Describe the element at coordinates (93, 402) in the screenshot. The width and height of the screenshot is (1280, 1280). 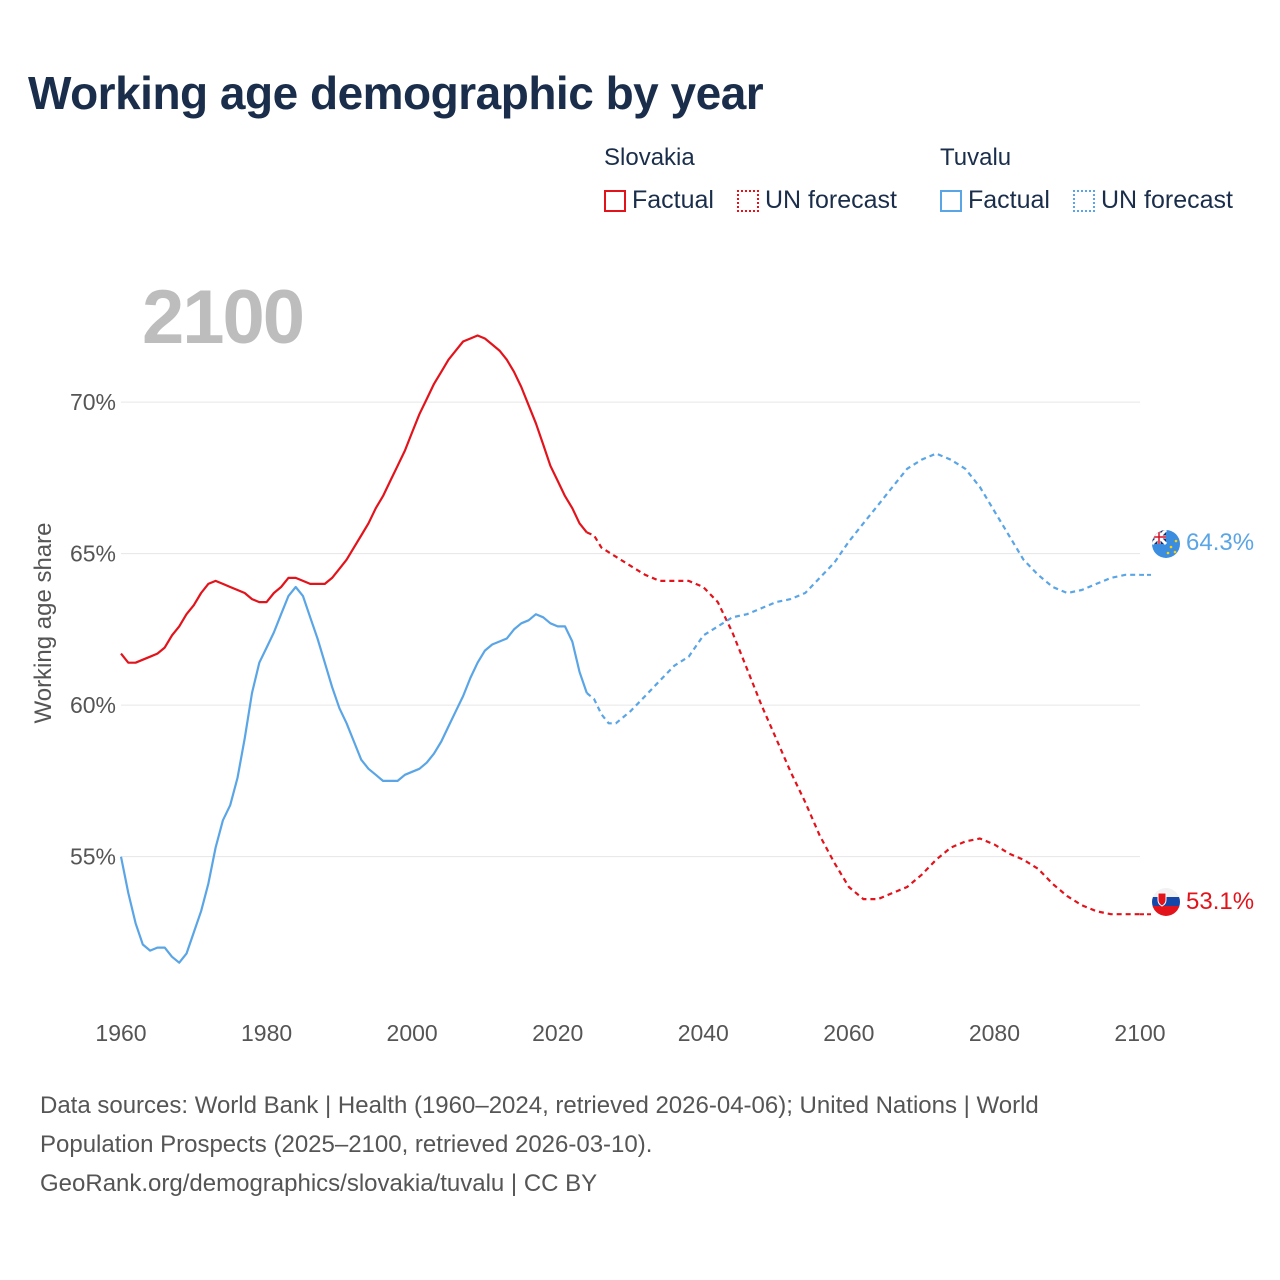
I see `y-tick-label: 70%` at that location.